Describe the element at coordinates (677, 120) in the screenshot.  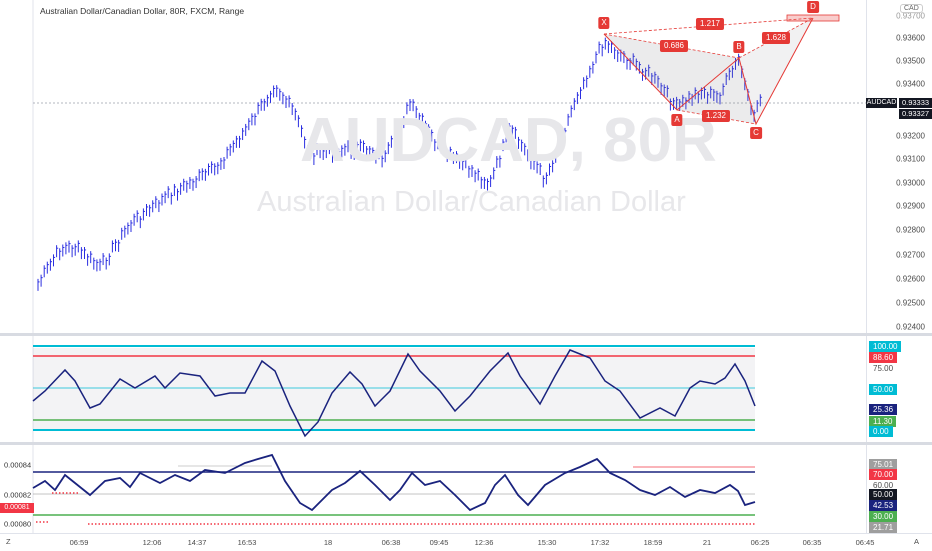
I see `pattern-point-a: A` at that location.